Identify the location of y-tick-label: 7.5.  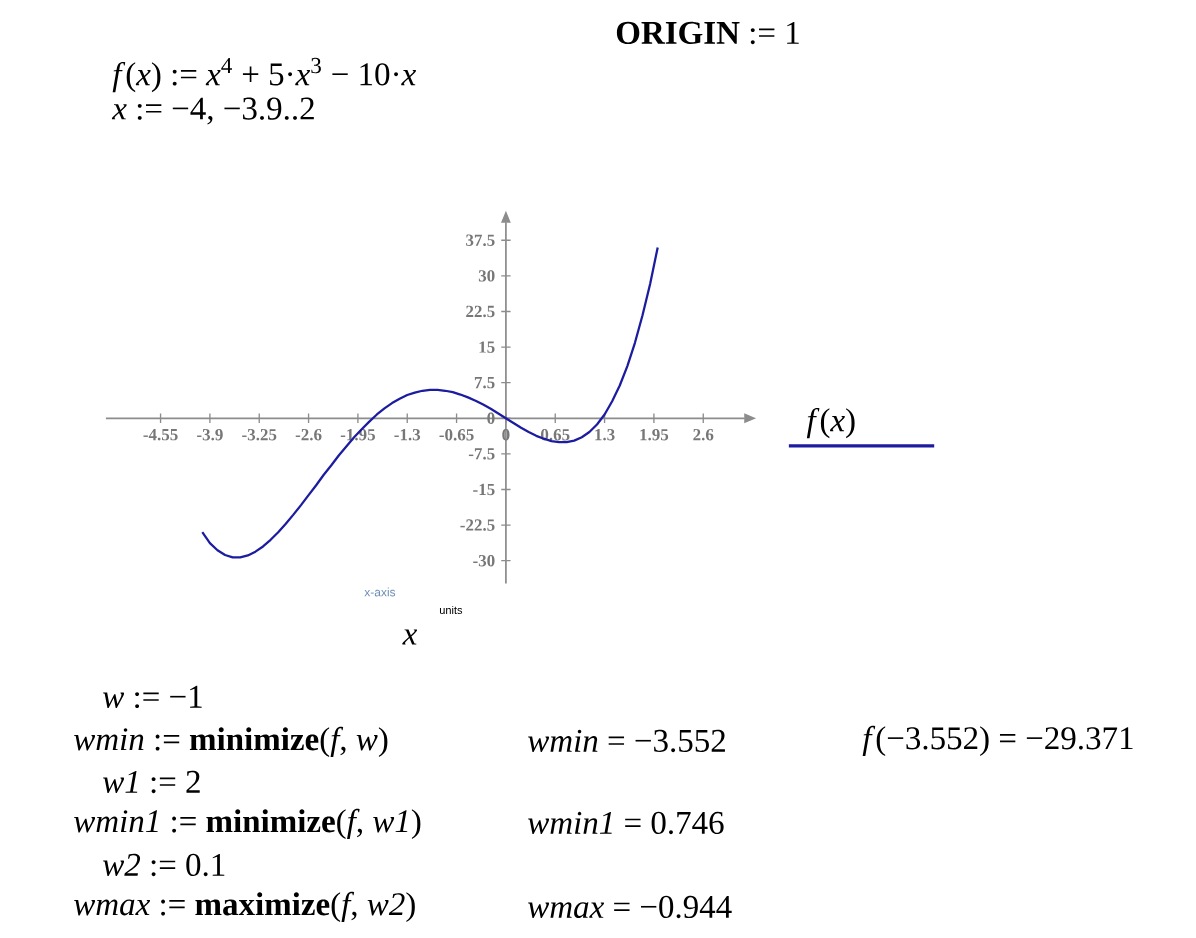
(484, 383).